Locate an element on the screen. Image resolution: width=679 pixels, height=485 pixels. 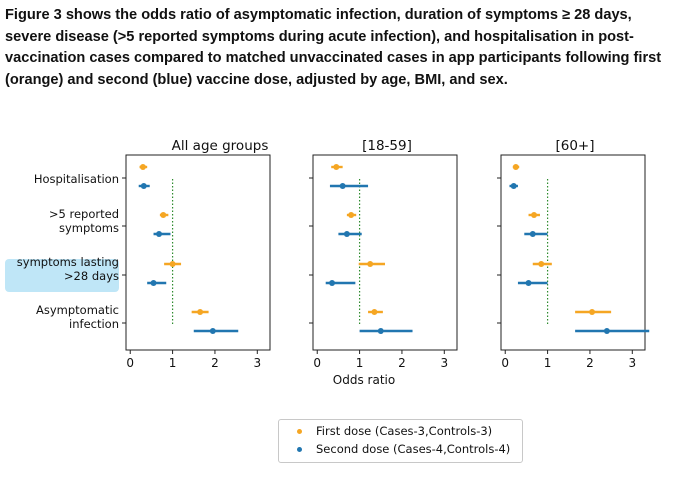
panel-3: [60+] 0 1 2 3 is located at coordinates (573, 254).